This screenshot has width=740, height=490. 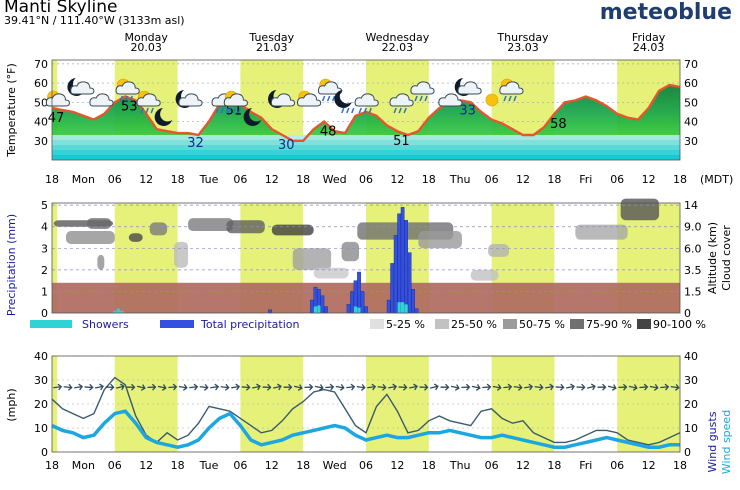 What do you see at coordinates (492, 100) in the screenshot?
I see `sun-icon` at bounding box center [492, 100].